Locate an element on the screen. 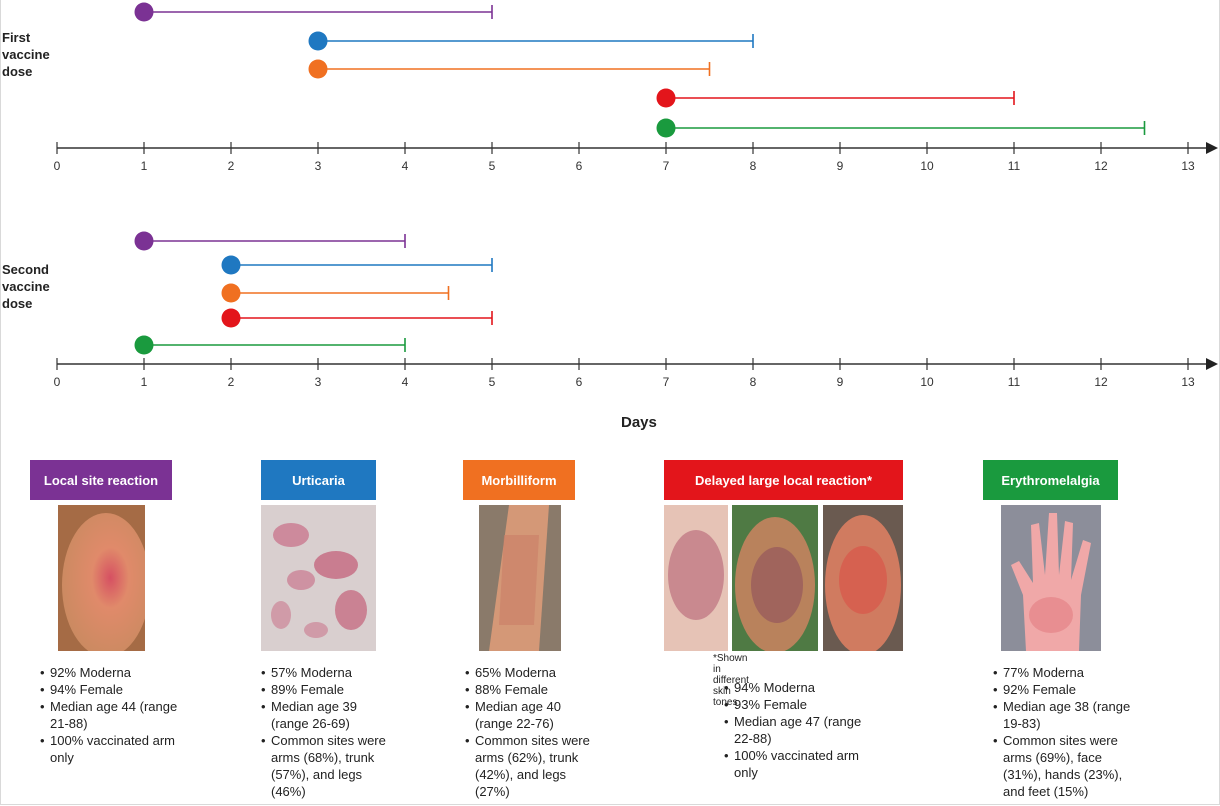  stat-item: 92% Moderna is located at coordinates (110, 672).